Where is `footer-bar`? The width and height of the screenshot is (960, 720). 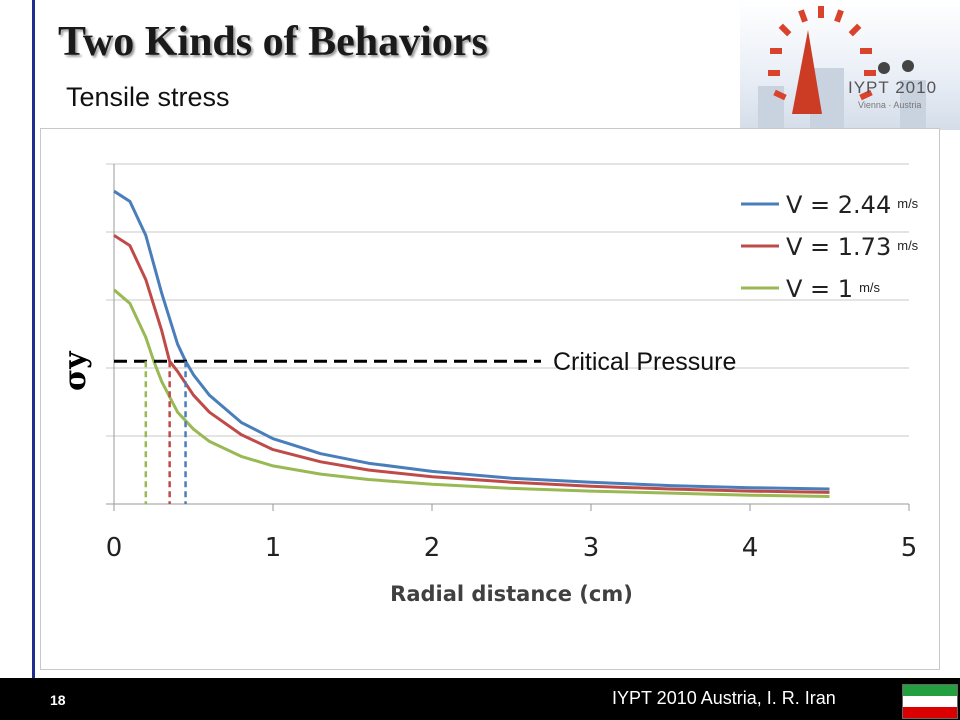
footer-bar is located at coordinates (480, 699).